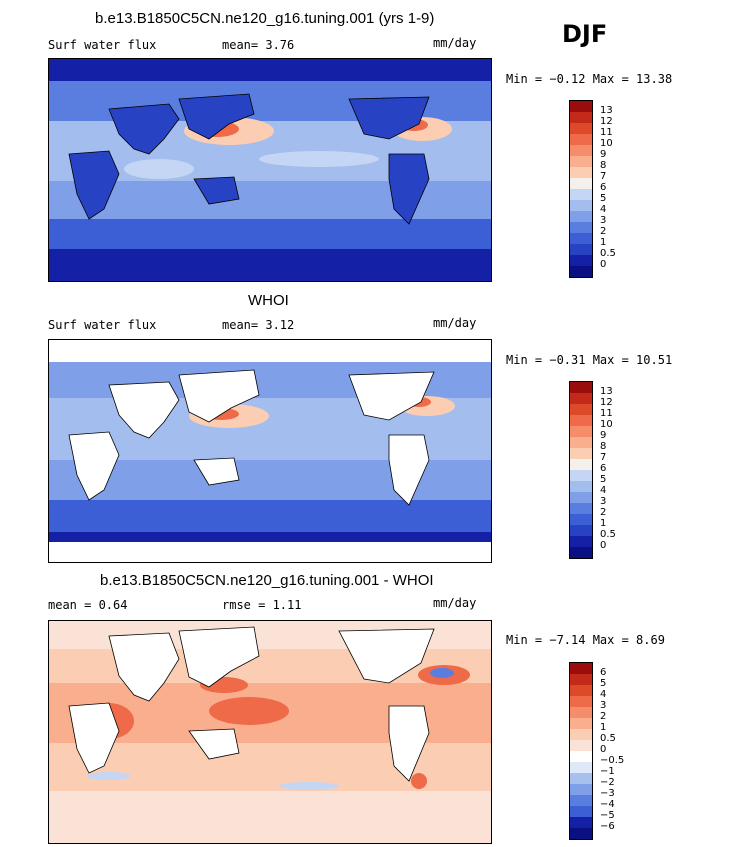 This screenshot has width=733, height=847. Describe the element at coordinates (606, 110) in the screenshot. I see `cb1-label: 13` at that location.